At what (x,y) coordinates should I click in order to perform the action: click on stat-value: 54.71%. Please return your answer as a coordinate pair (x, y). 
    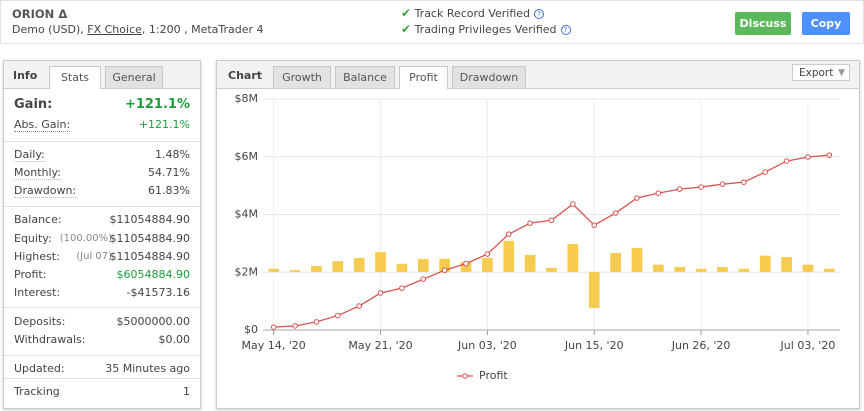
    Looking at the image, I should click on (169, 172).